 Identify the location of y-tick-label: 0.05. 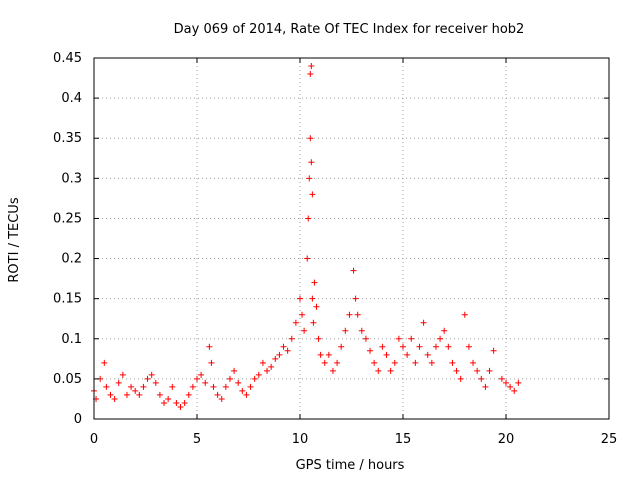
(67, 379).